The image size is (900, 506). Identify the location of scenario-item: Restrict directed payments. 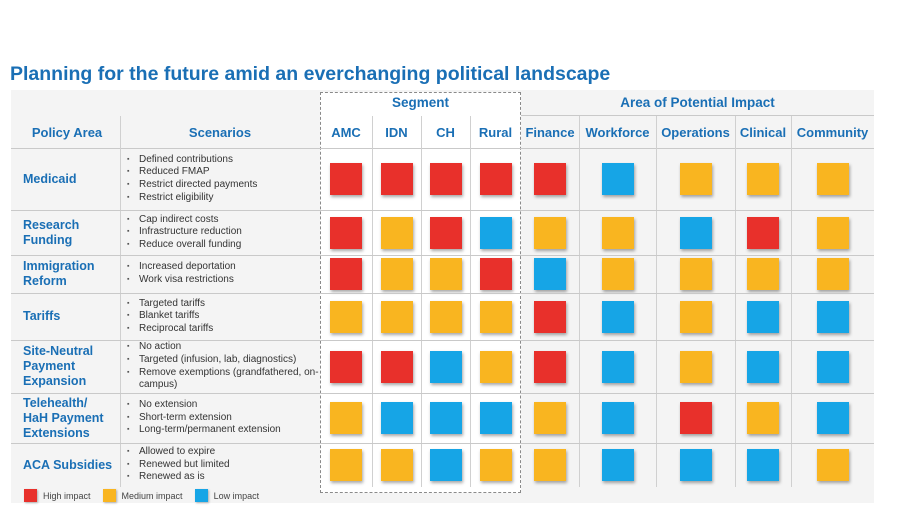
(223, 185).